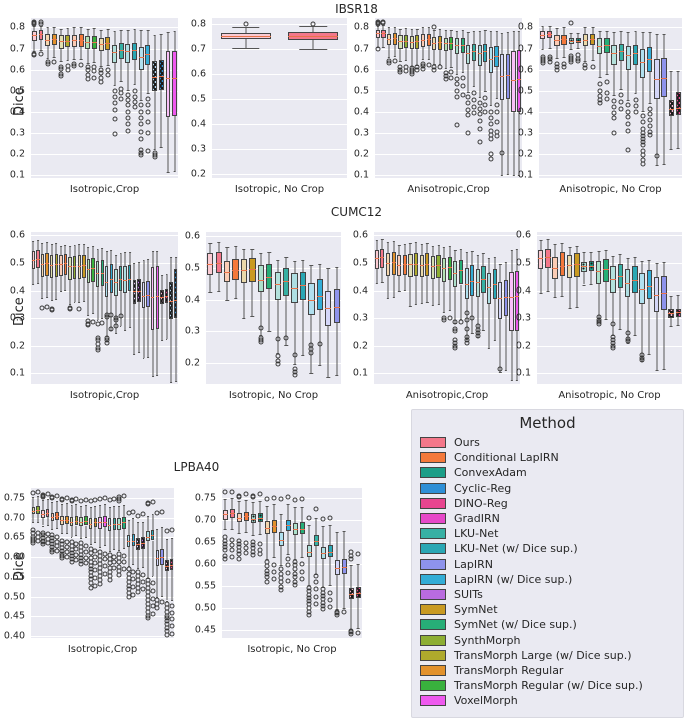 The image size is (688, 725). I want to click on y-axis-tick-label: 0.45, so click(14, 616).